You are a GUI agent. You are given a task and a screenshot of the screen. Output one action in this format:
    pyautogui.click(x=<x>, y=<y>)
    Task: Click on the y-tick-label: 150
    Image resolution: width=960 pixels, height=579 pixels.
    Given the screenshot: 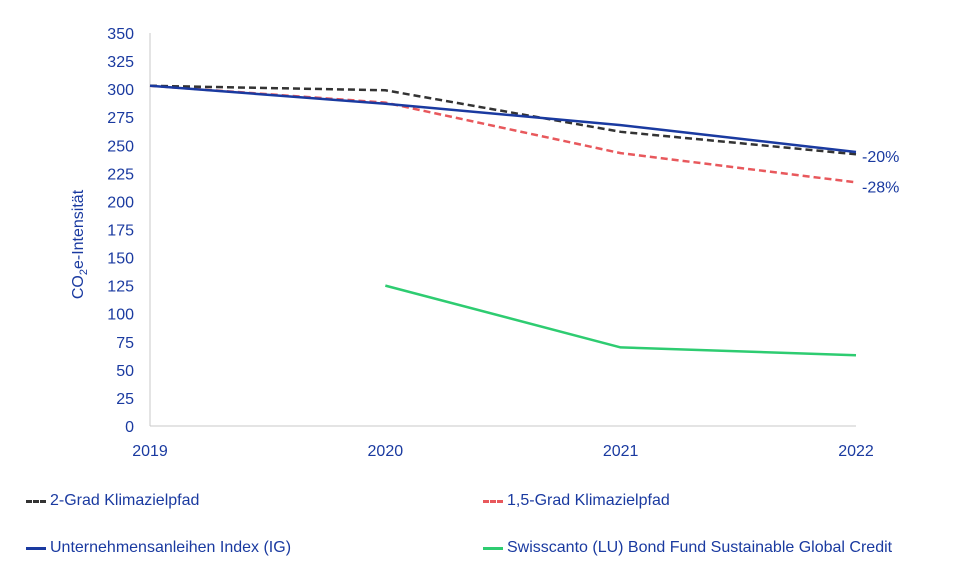 What is the action you would take?
    pyautogui.click(x=120, y=259)
    